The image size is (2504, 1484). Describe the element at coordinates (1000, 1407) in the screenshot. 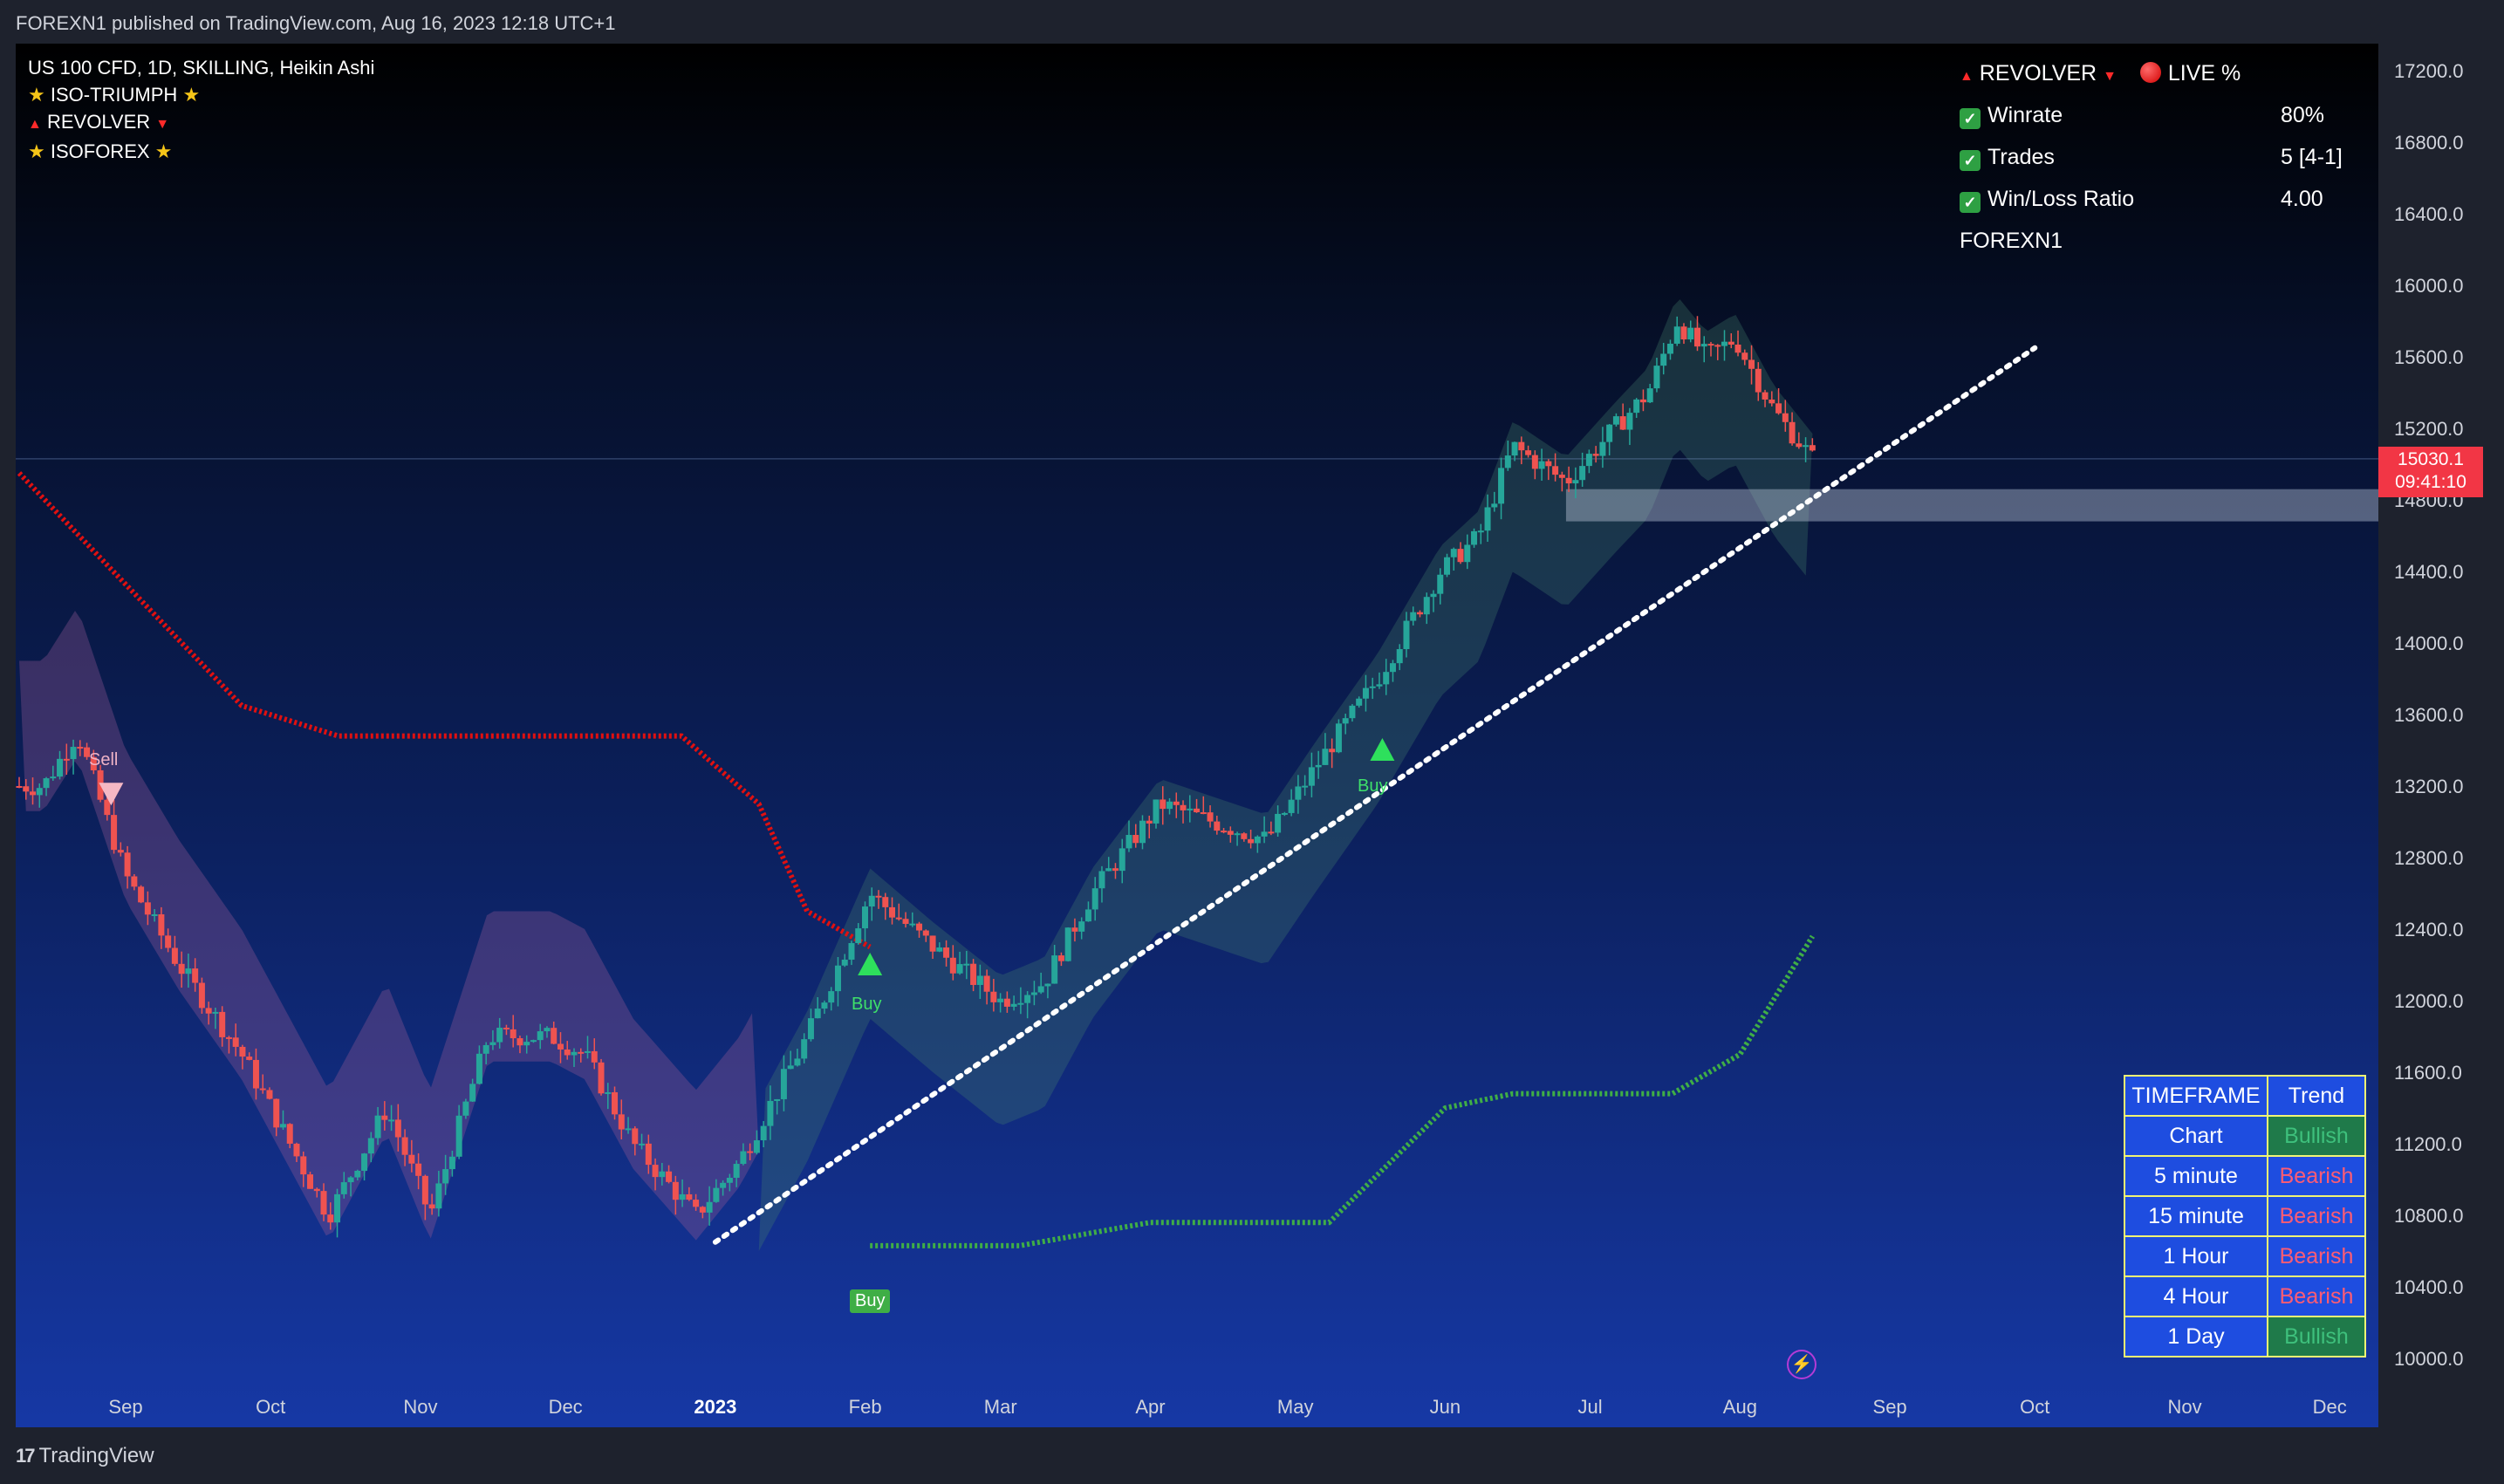

I see `time-axis-label: Mar` at that location.